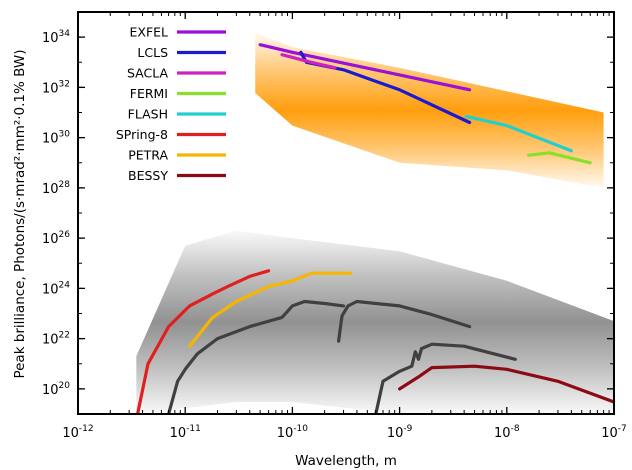 The width and height of the screenshot is (632, 470). What do you see at coordinates (365, 67) in the screenshot?
I see `exfel-series-line` at bounding box center [365, 67].